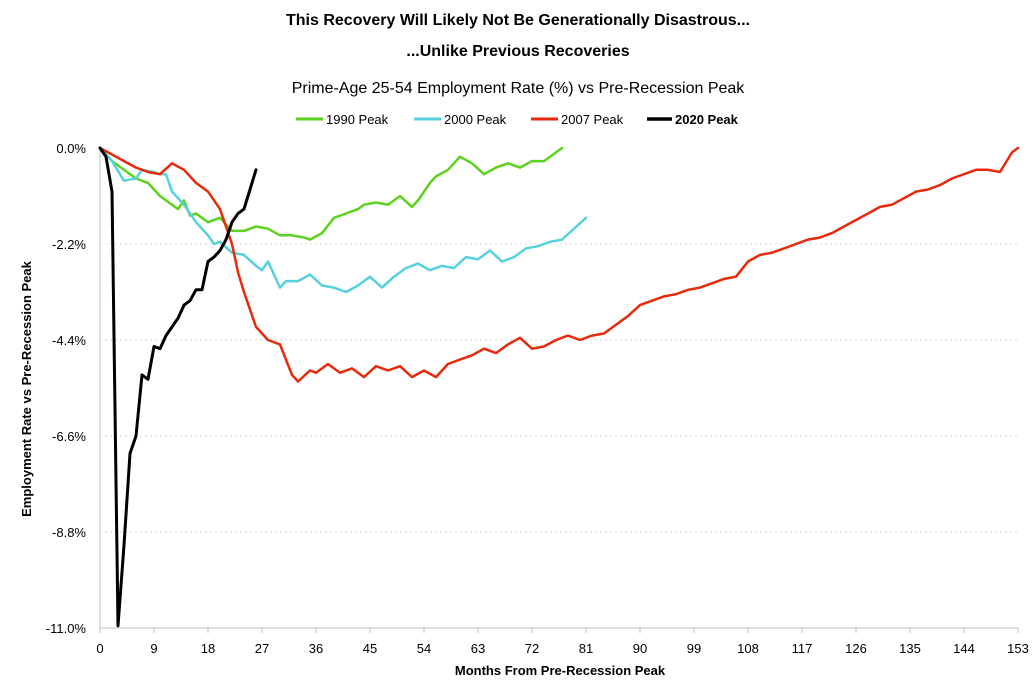 Image resolution: width=1036 pixels, height=696 pixels. I want to click on y-tick-label: 0.0%, so click(71, 148).